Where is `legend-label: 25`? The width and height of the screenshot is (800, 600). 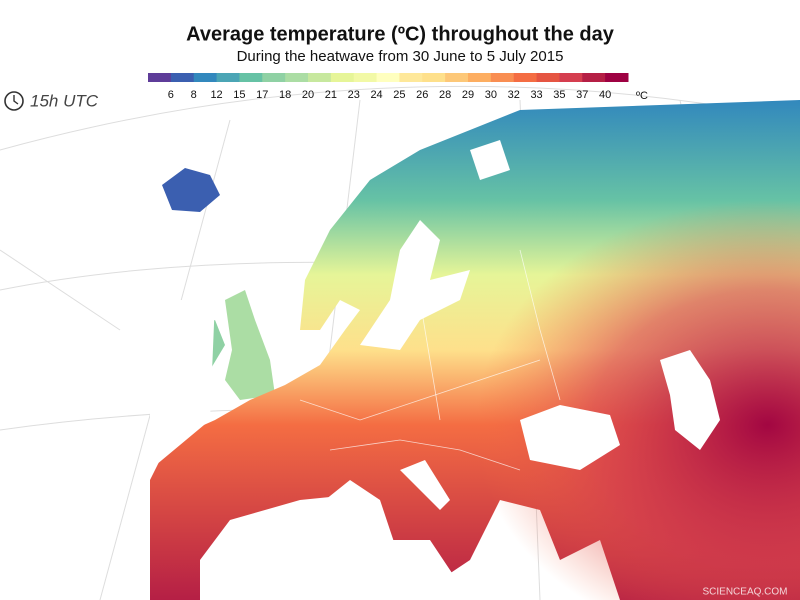
legend-label: 25 is located at coordinates (399, 95).